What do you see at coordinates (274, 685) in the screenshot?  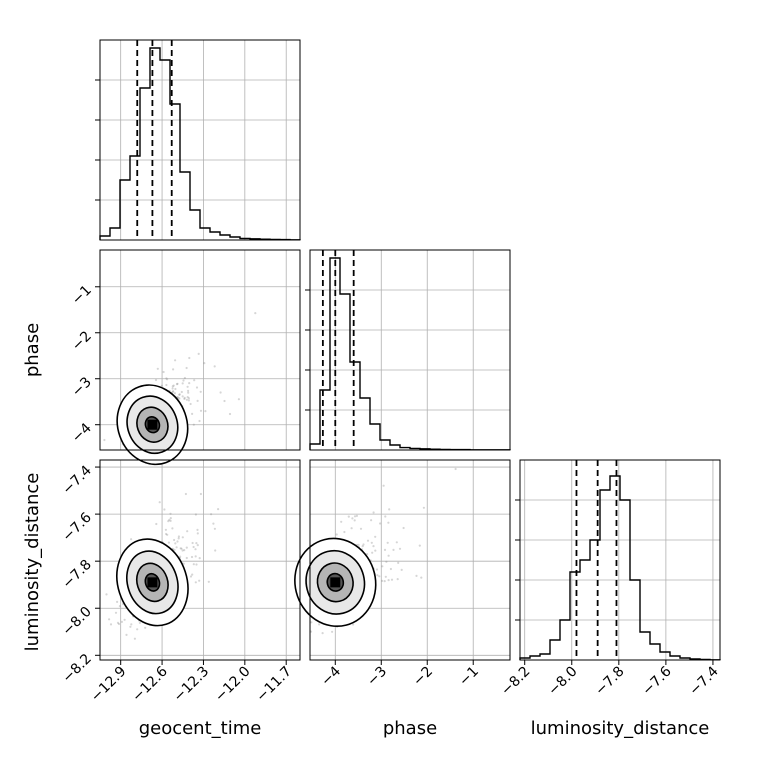 I see `tick-label-x: −11.7` at bounding box center [274, 685].